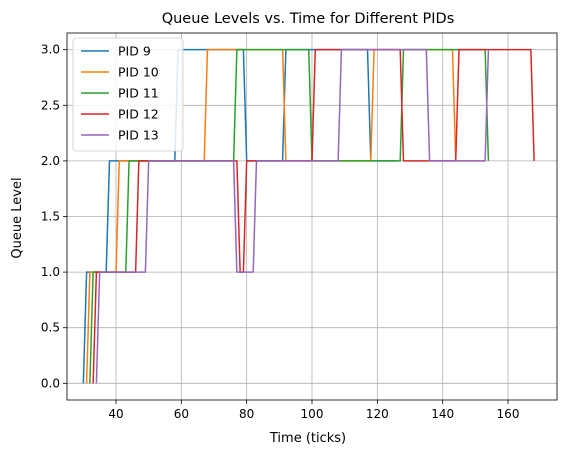 The width and height of the screenshot is (567, 460). What do you see at coordinates (50, 272) in the screenshot?
I see `y-tick-label: 1.0` at bounding box center [50, 272].